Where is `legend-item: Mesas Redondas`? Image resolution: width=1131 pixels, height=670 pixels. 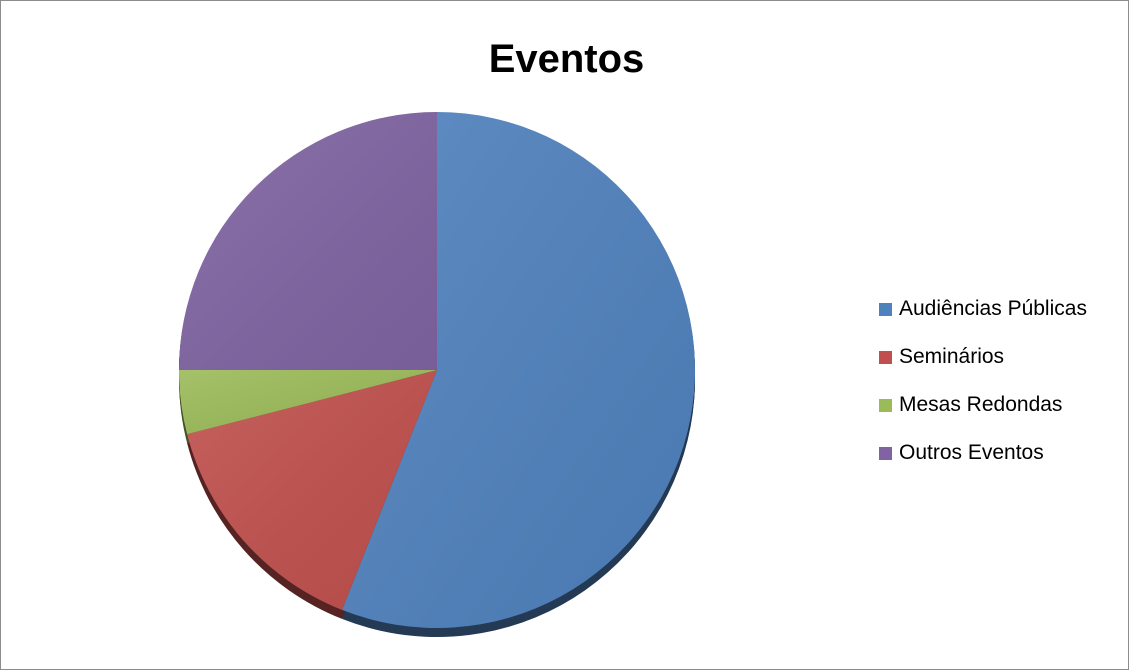
legend-item: Mesas Redondas is located at coordinates (983, 405).